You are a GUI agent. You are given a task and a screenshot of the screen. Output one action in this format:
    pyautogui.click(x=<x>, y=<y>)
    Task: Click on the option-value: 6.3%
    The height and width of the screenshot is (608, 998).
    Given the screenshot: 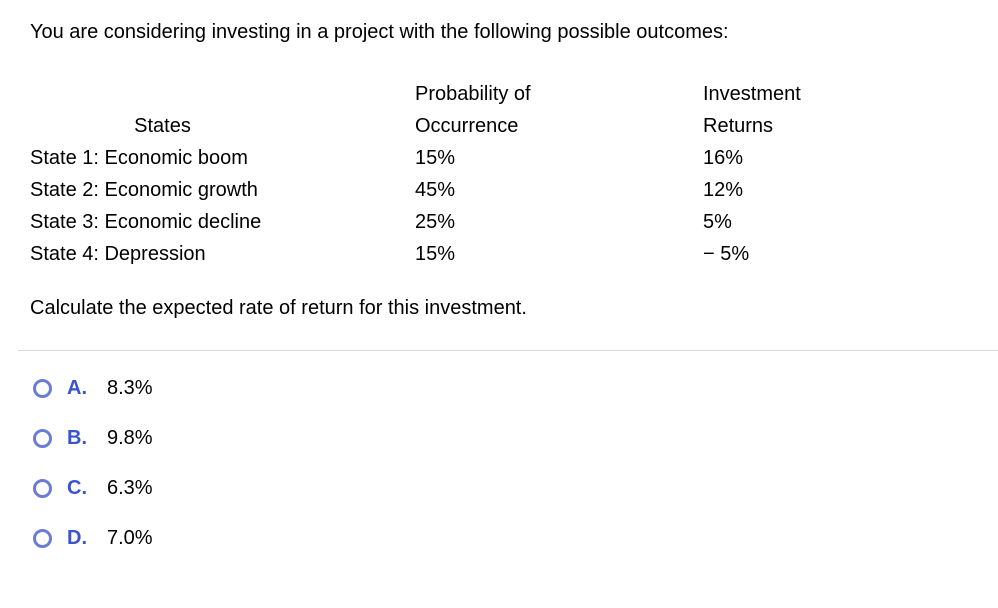 What is the action you would take?
    pyautogui.click(x=130, y=487)
    